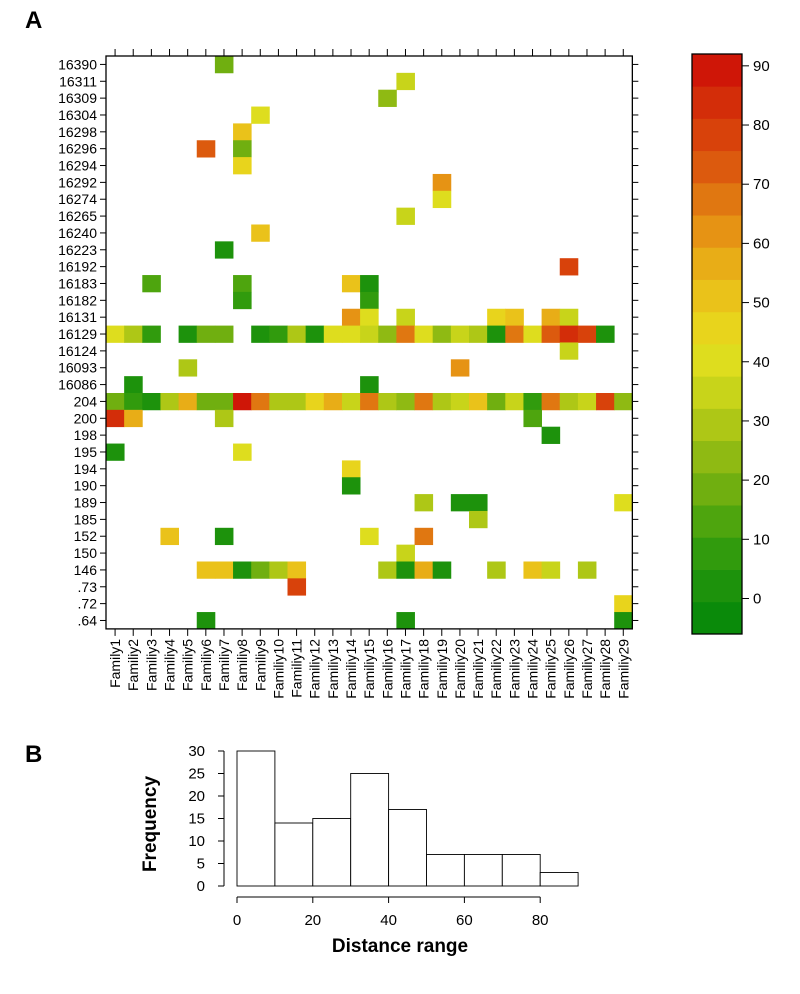 Image resolution: width=800 pixels, height=994 pixels. What do you see at coordinates (86, 570) in the screenshot?
I see `heatmap-row-label: 146` at bounding box center [86, 570].